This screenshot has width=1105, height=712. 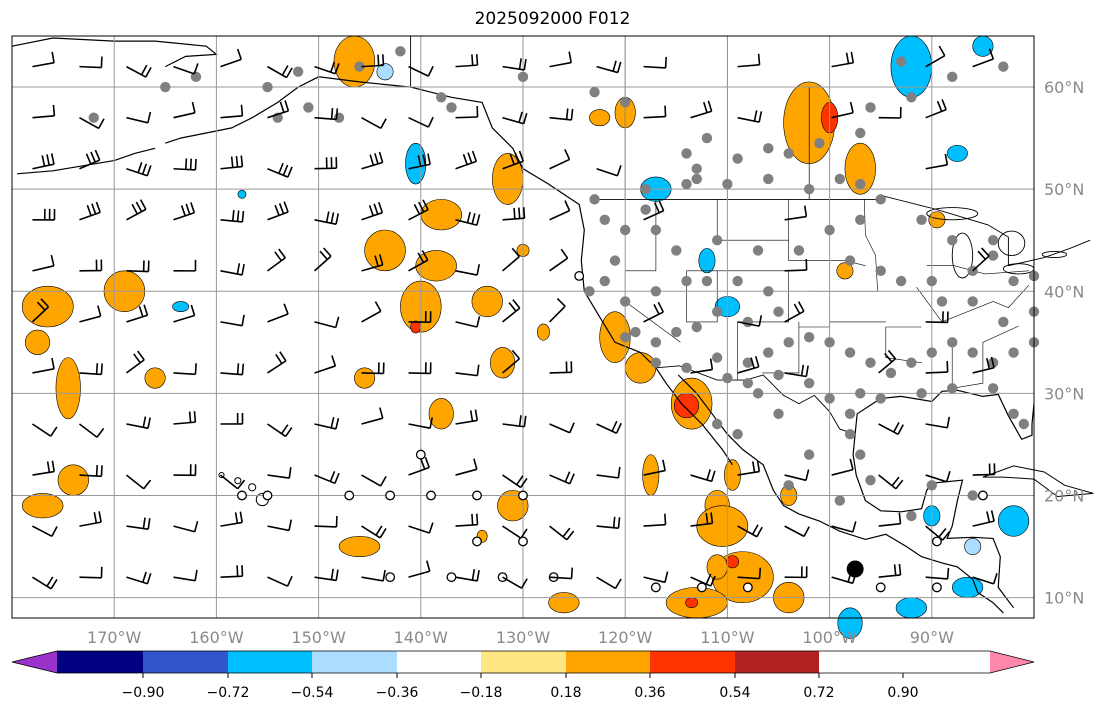 What do you see at coordinates (702, 296) in the screenshot?
I see `state-border` at bounding box center [702, 296].